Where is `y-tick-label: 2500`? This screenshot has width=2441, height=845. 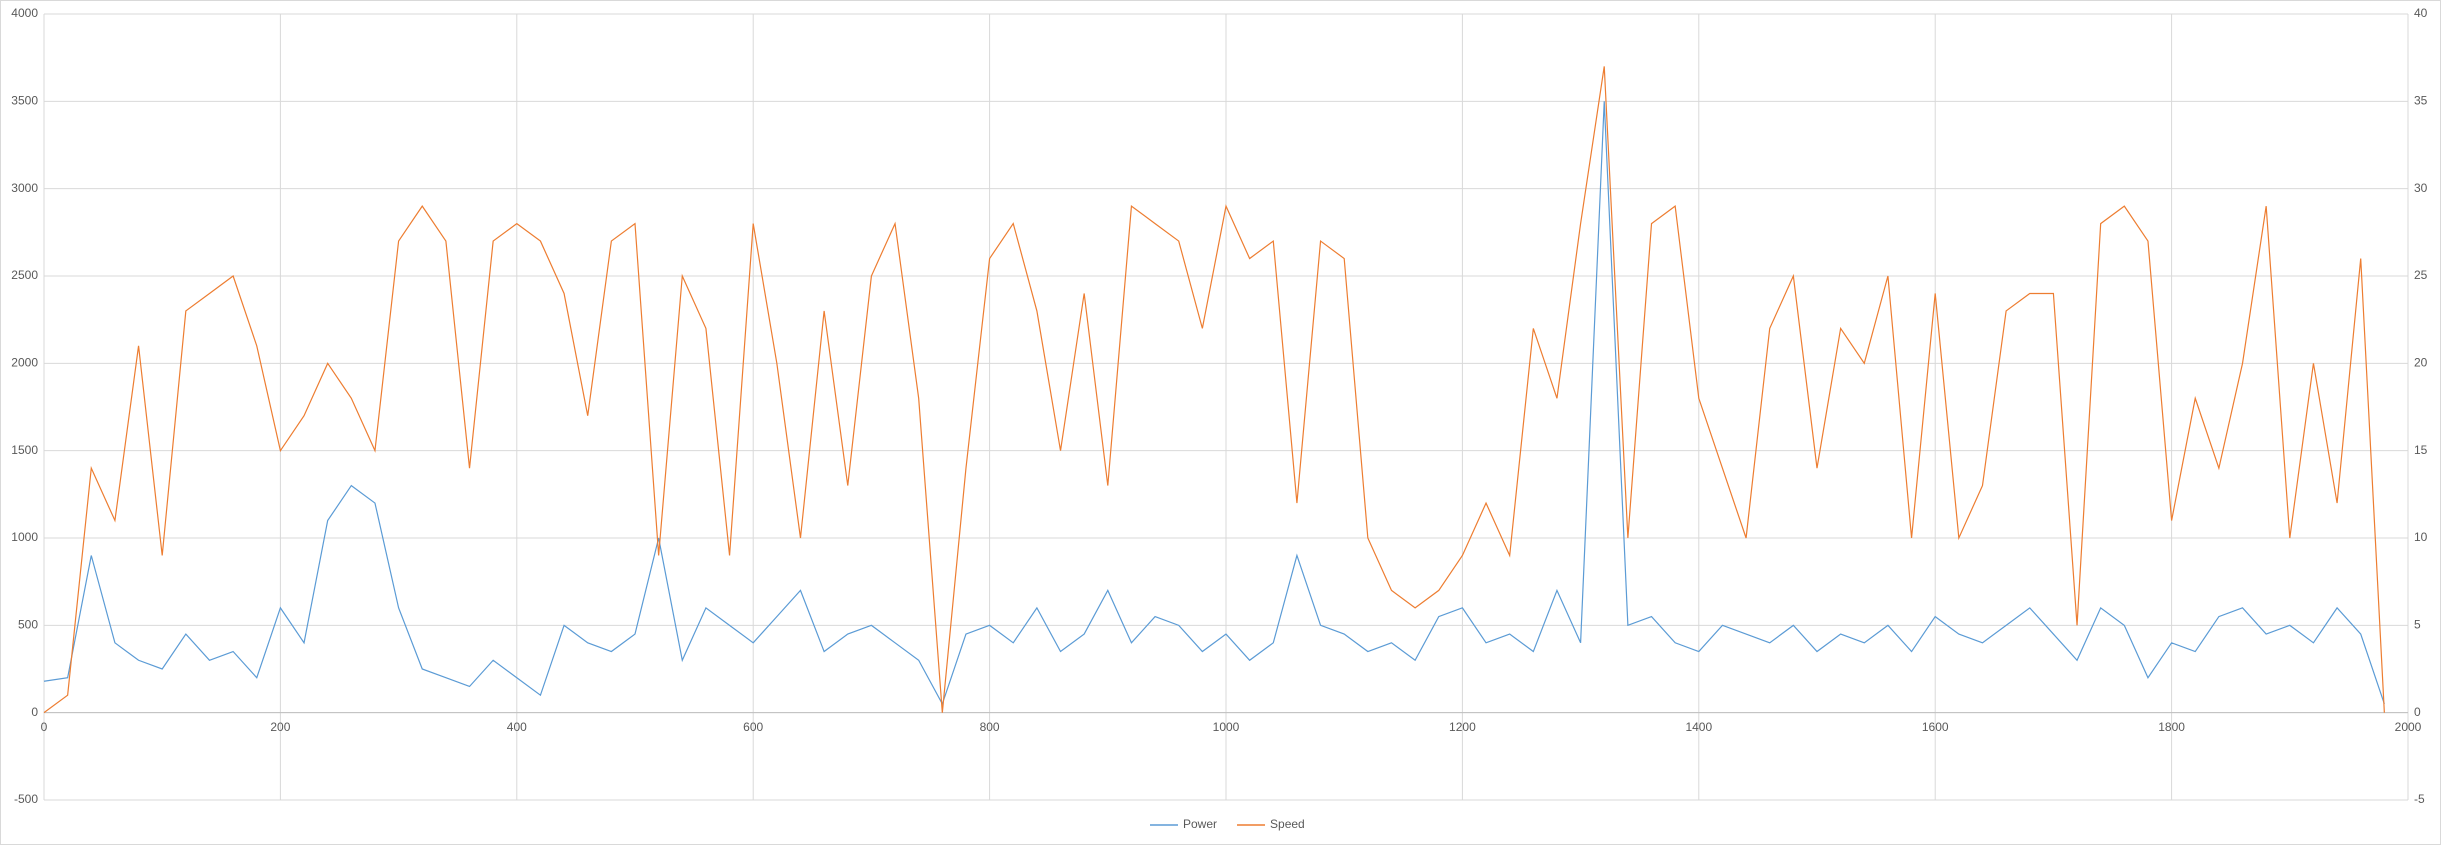 y-tick-label: 2500 is located at coordinates (24, 275).